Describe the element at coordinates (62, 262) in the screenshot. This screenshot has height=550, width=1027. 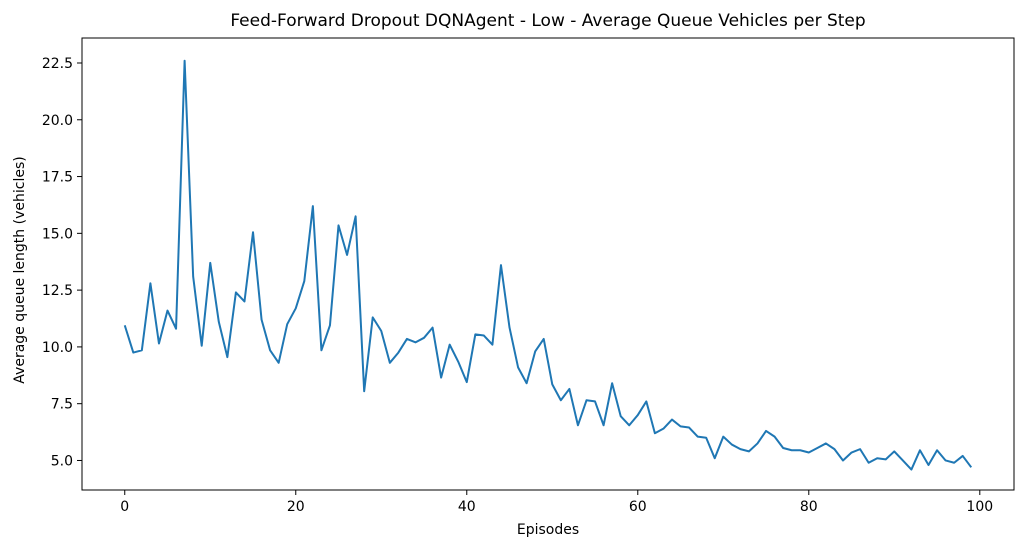
I see `y-axis: 5.0 7.5 10.0 12.5 15.0 17.5 20.0 22.5` at that location.